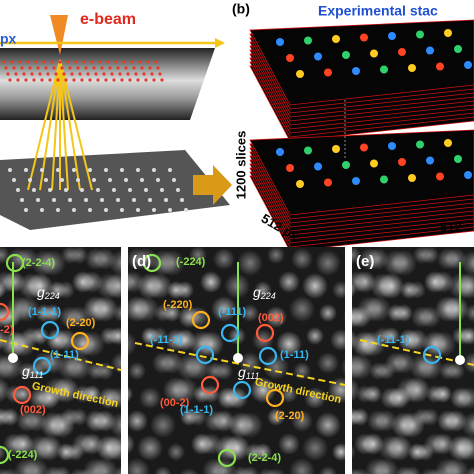  What do you see at coordinates (48, 293) in the screenshot?
I see `vector-label: g224` at bounding box center [48, 293].